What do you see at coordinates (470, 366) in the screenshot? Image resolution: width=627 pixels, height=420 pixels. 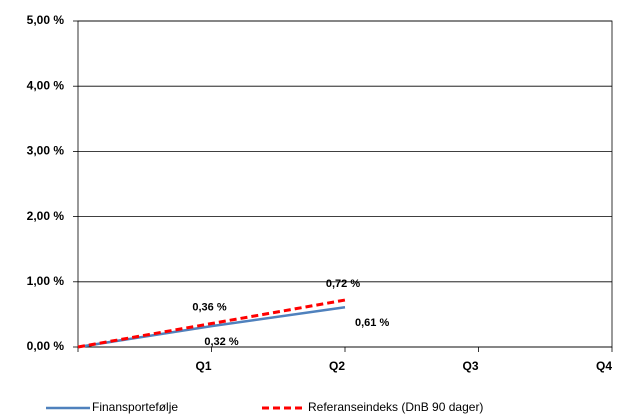 I see `x-tick-label: Q3` at bounding box center [470, 366].